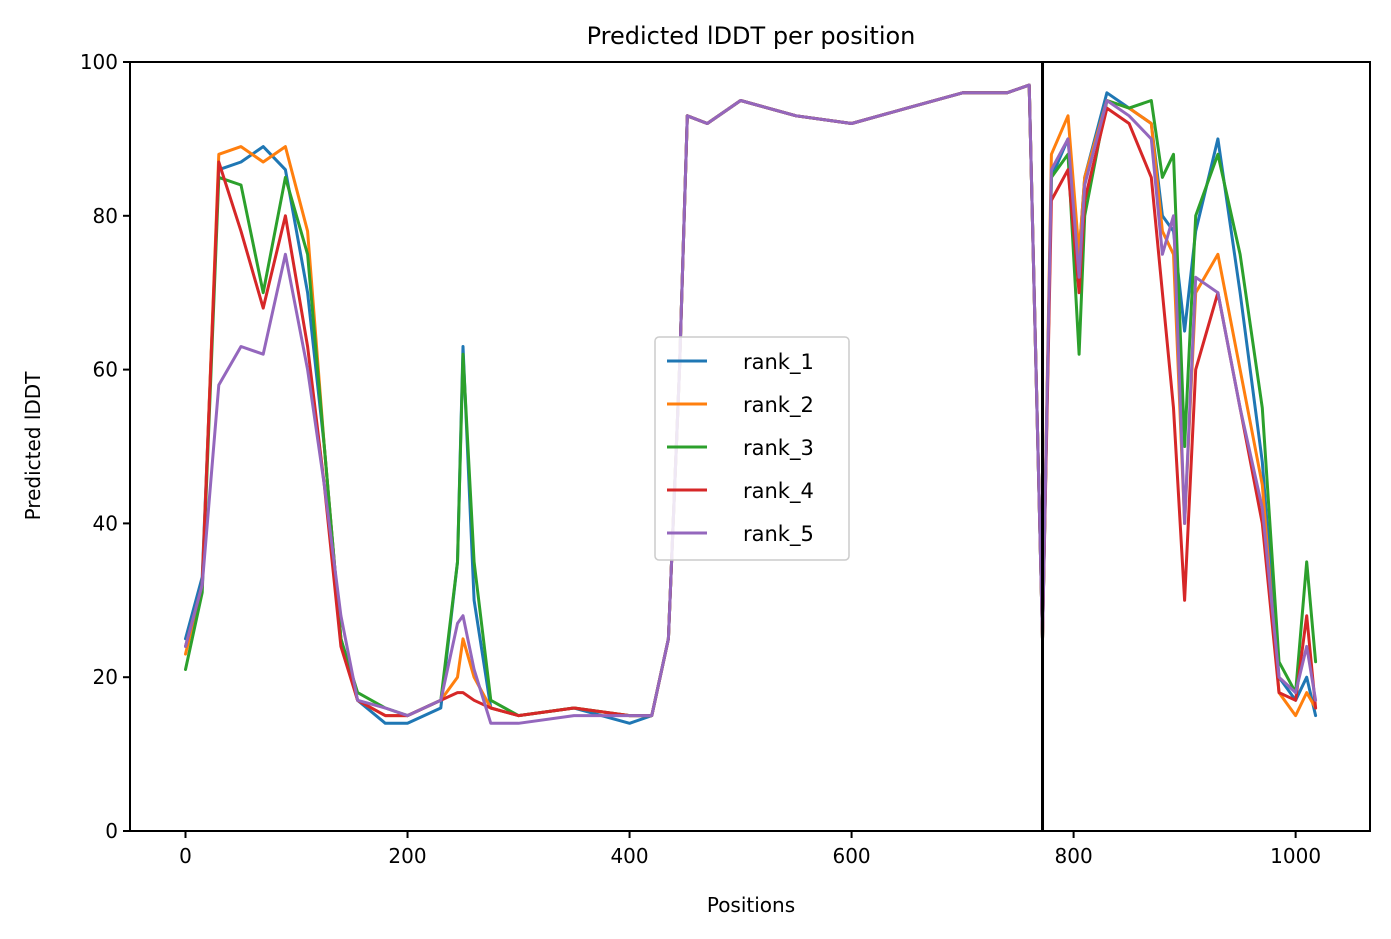 This screenshot has height=939, width=1391. I want to click on y-axis-title: Predicted lDDT, so click(33, 446).